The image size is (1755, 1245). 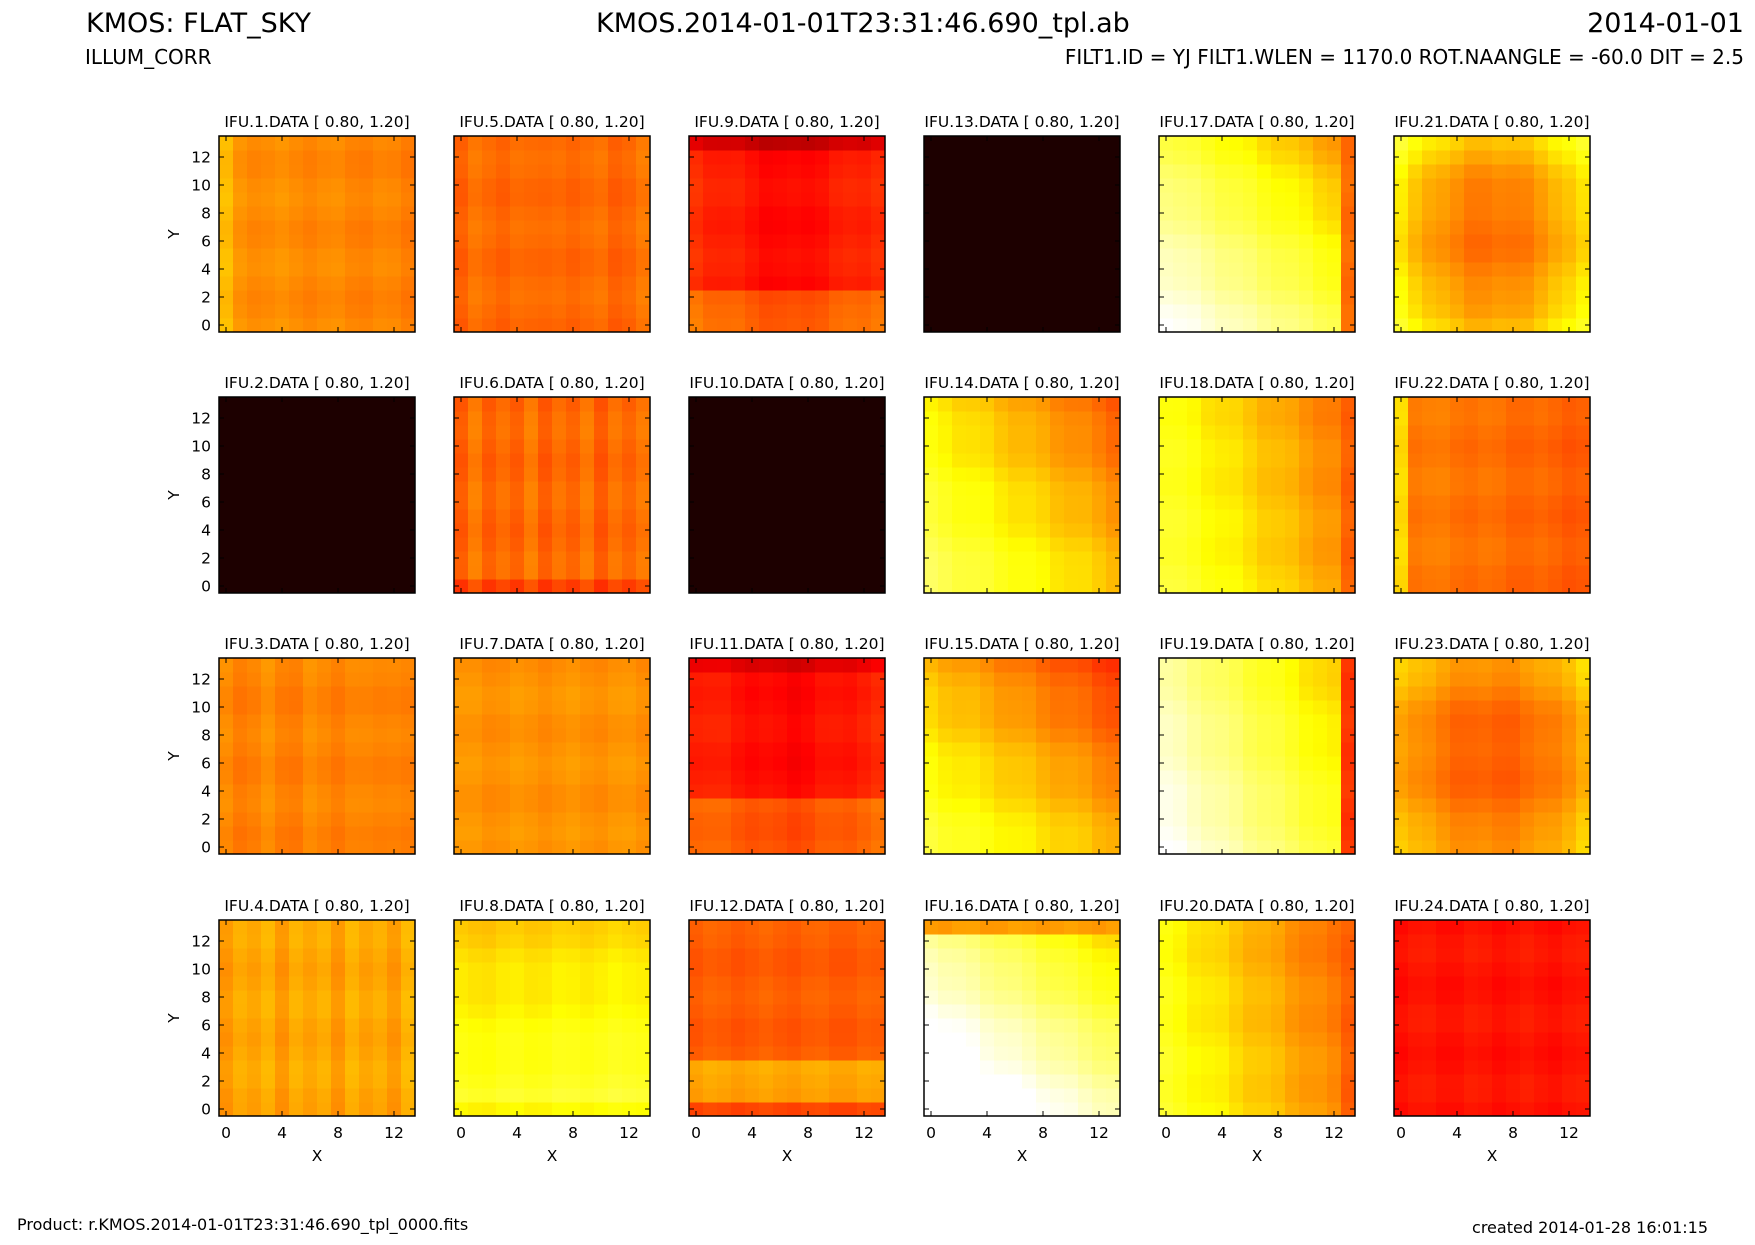 I want to click on panel-ifu-11: IFU.11.DATA [ 0.80, 1.20], so click(x=787, y=745).